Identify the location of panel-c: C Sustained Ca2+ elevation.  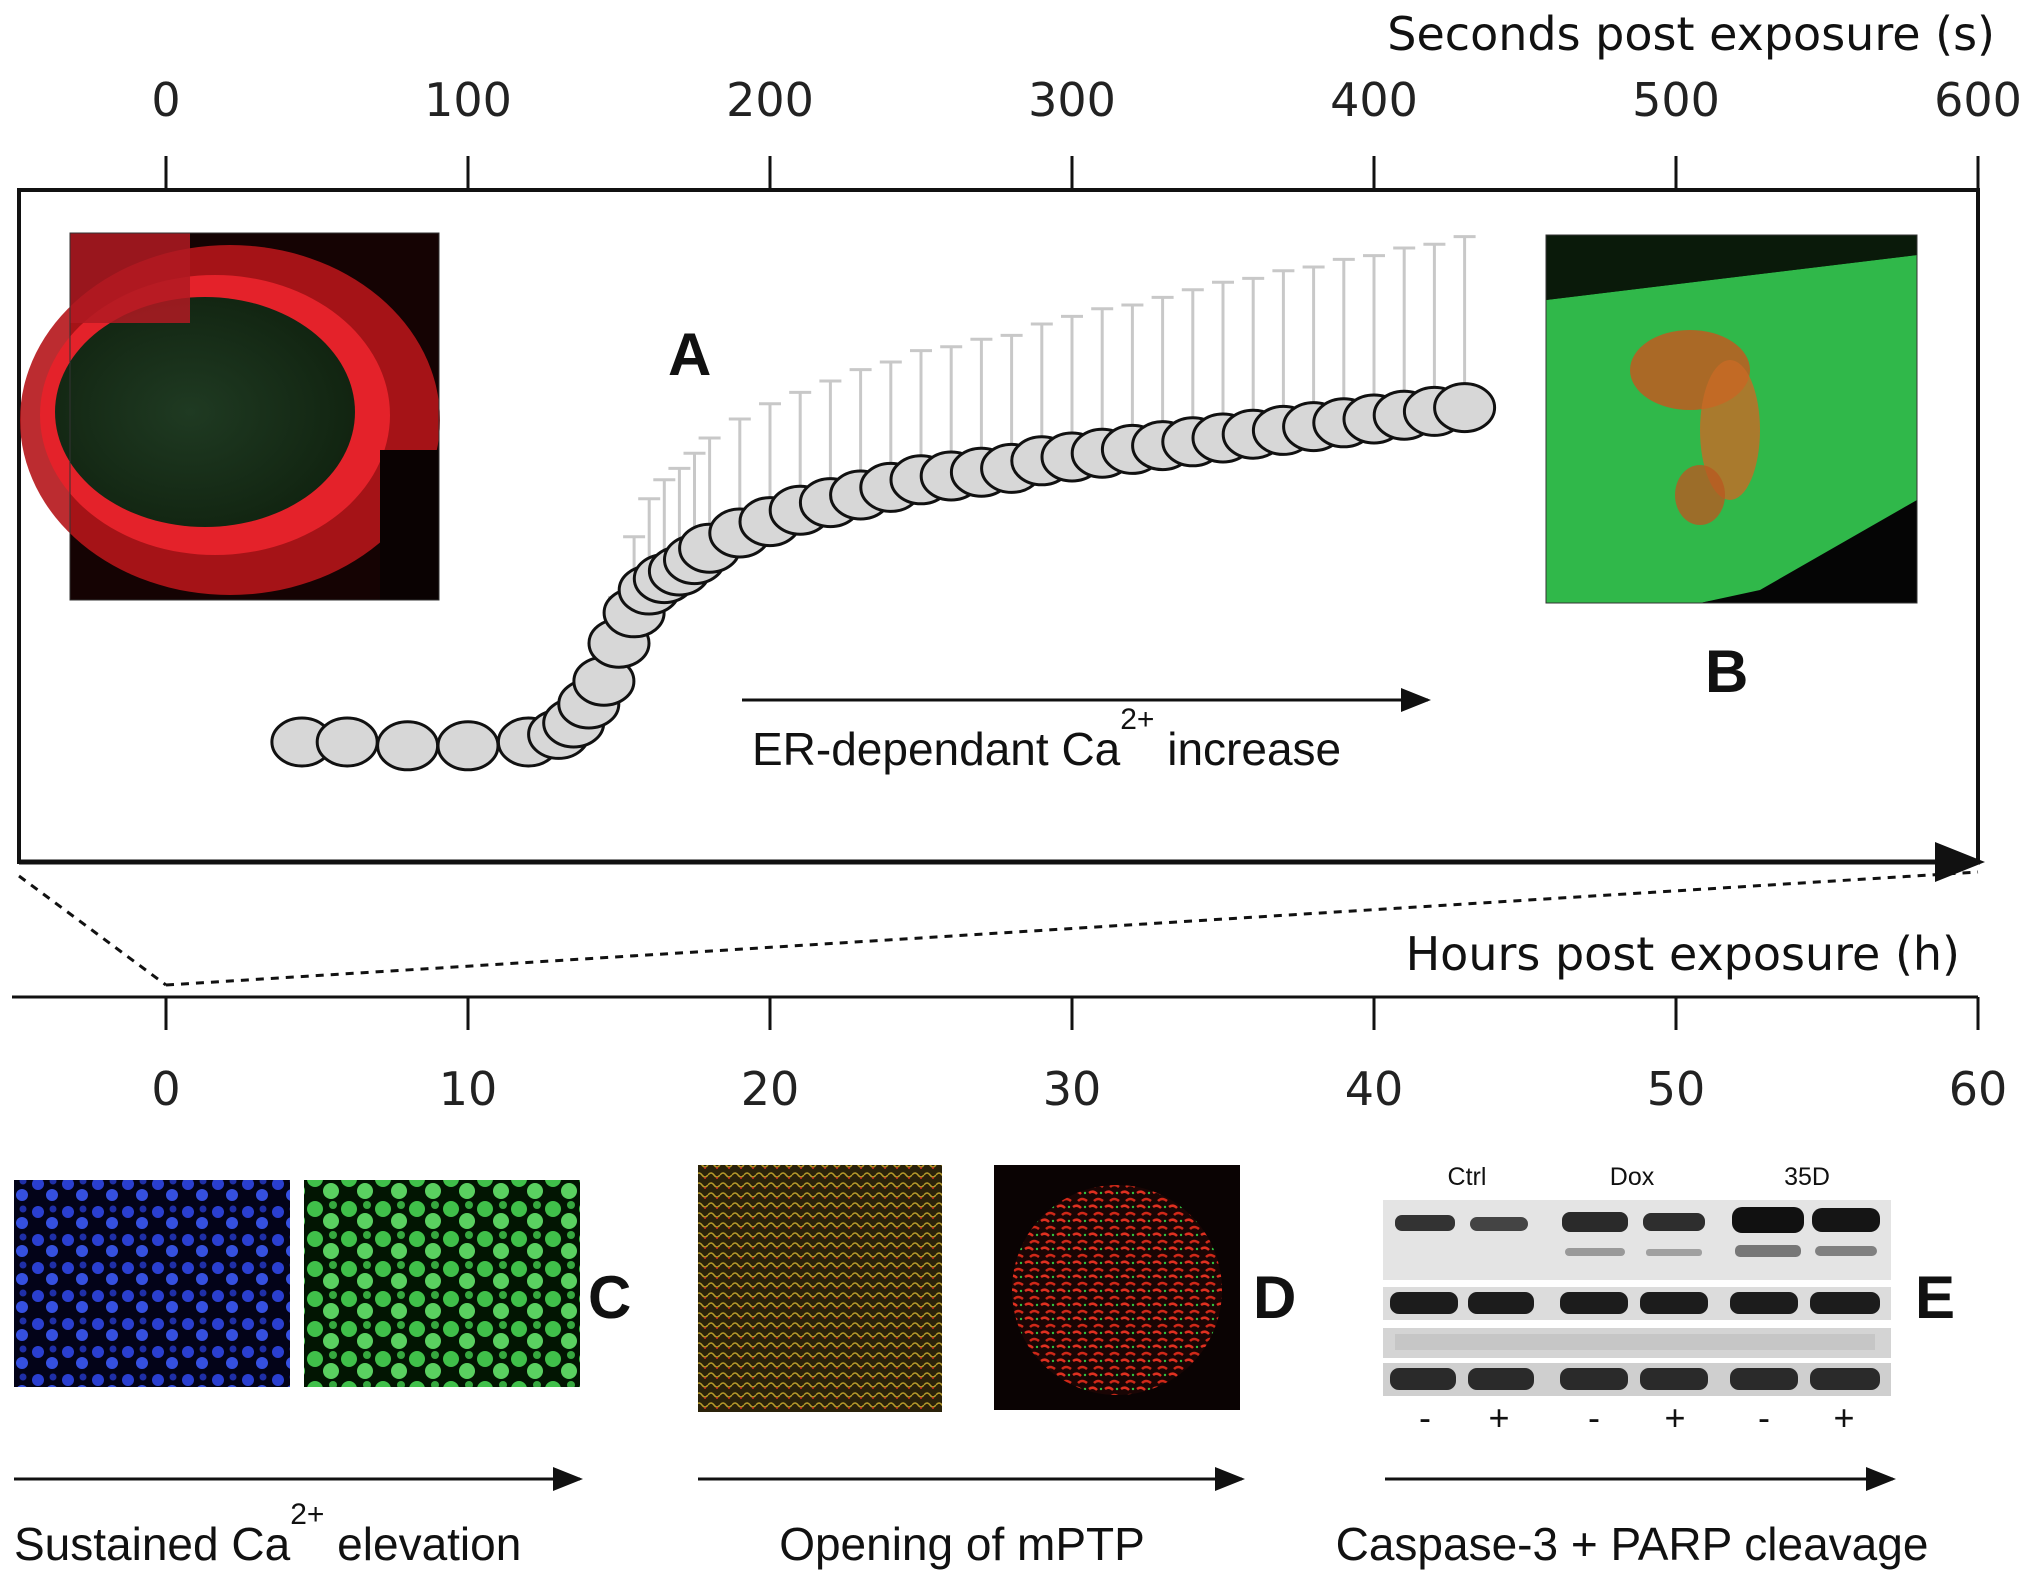
(322, 1375).